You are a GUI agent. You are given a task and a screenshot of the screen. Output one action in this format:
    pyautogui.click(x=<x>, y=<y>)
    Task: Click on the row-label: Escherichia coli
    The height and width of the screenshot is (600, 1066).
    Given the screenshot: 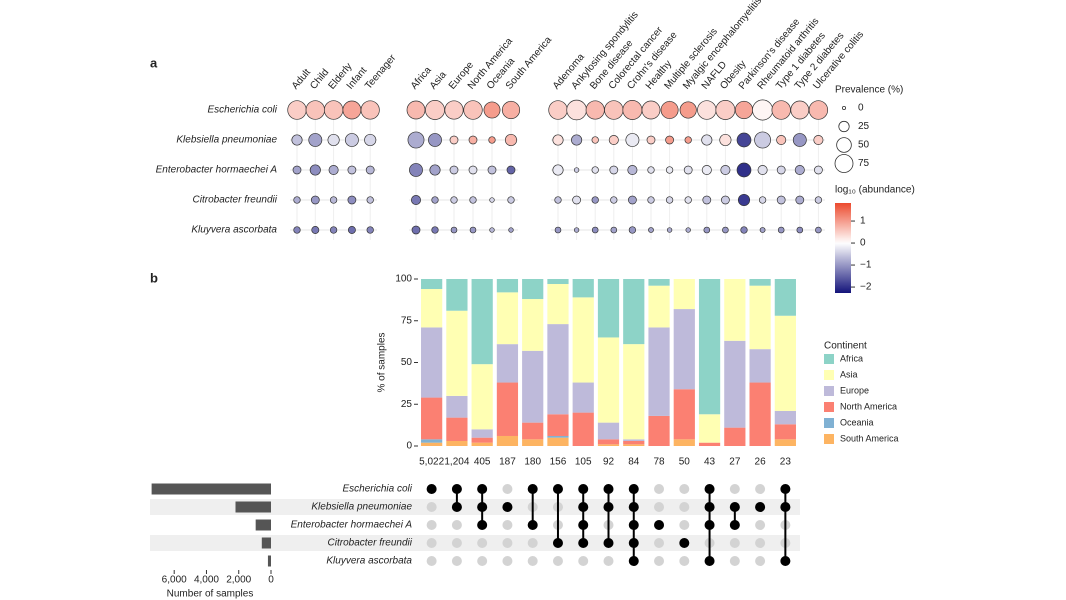 What is the action you would take?
    pyautogui.click(x=243, y=110)
    